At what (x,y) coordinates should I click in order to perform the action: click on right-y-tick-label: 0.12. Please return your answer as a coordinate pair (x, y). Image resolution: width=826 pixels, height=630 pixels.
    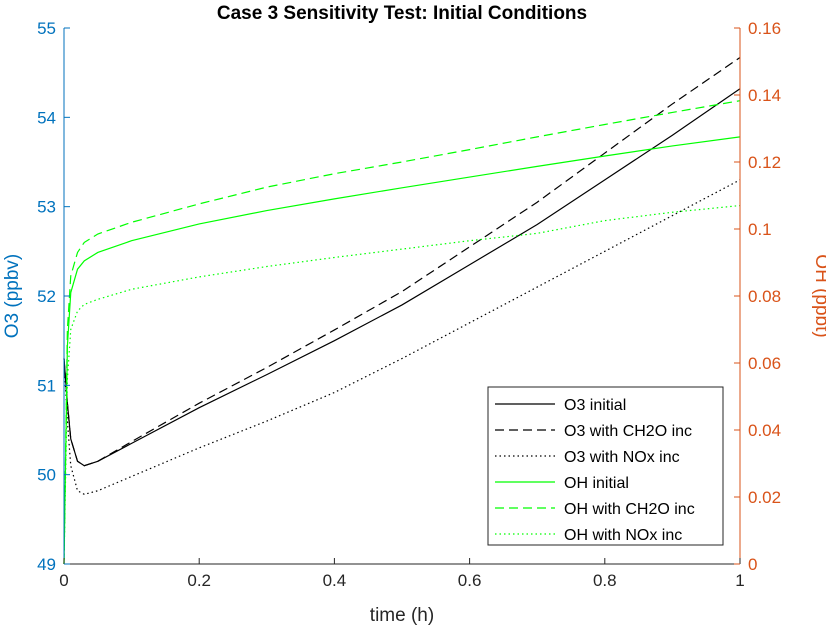
    Looking at the image, I should click on (764, 162).